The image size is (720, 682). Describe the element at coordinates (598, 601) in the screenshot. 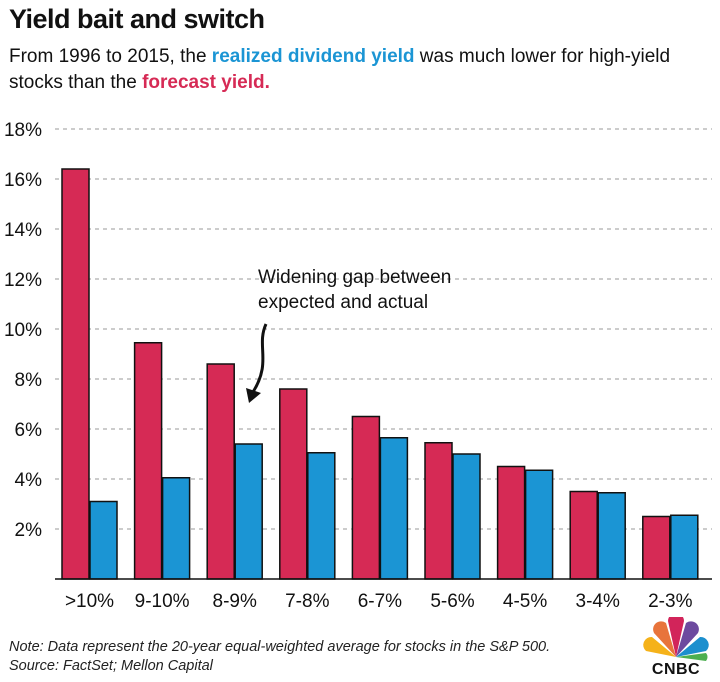

I see `x-tick-label: 3-4%` at that location.